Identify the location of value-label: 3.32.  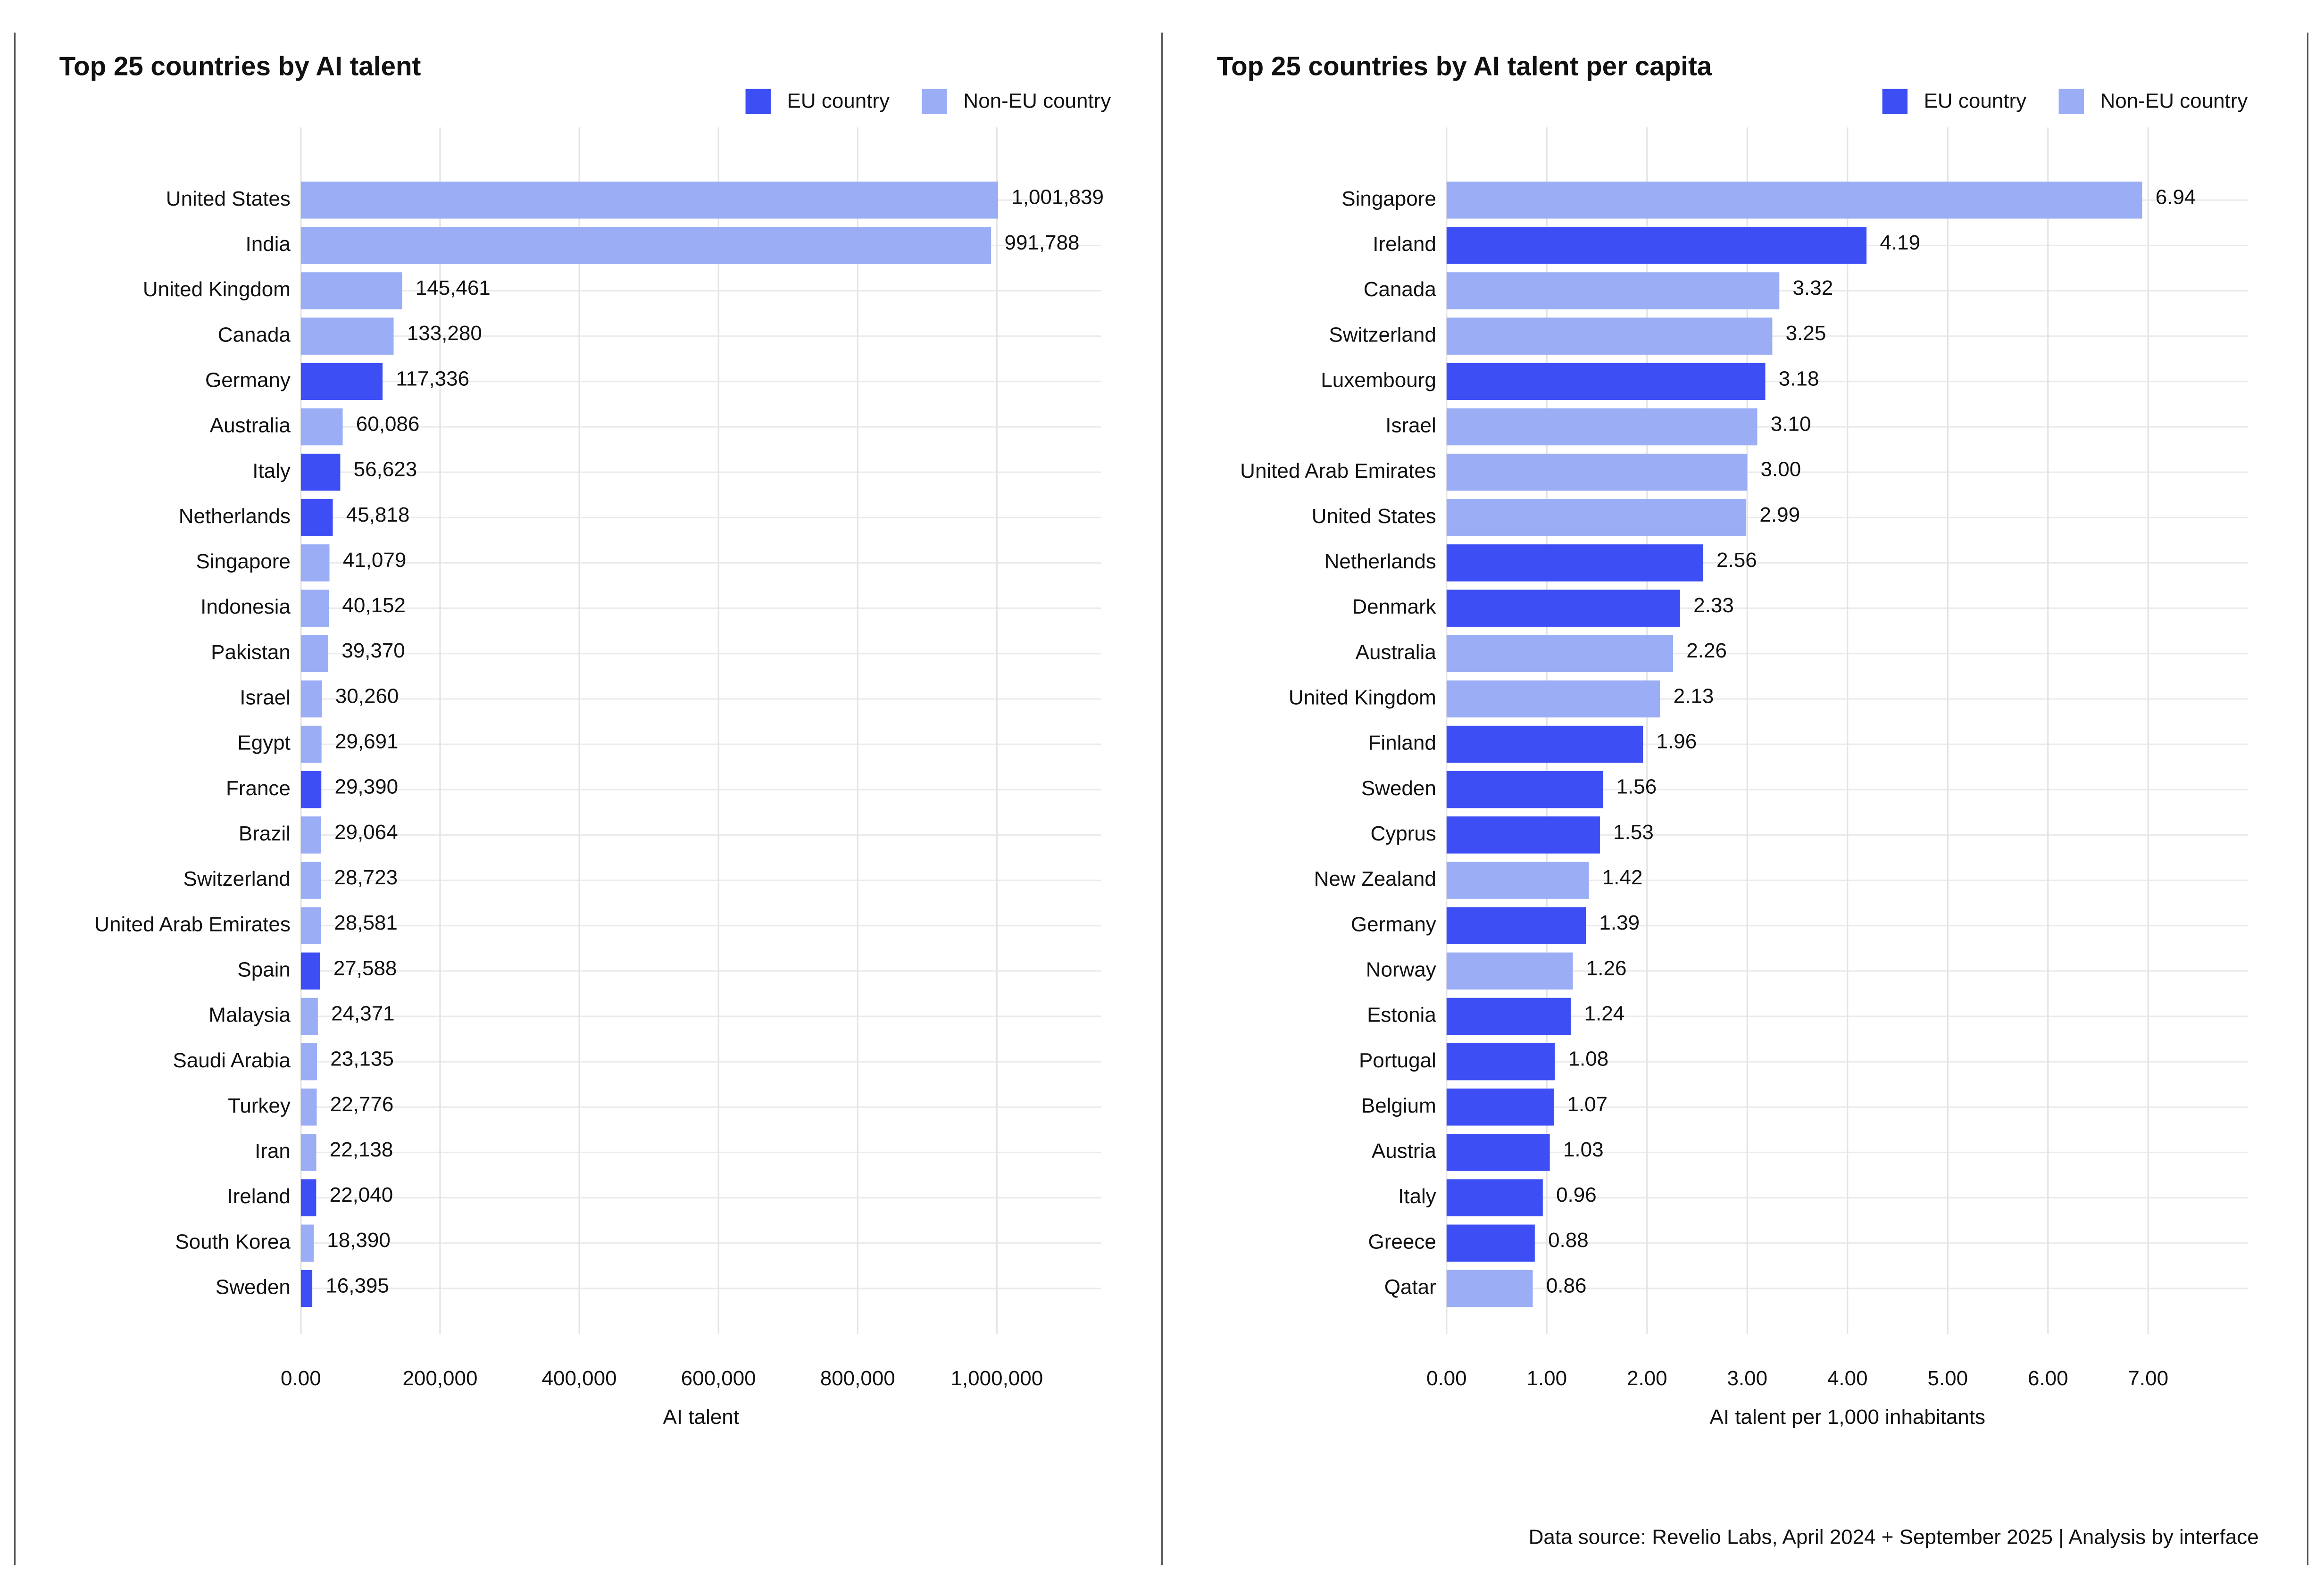
(1813, 287).